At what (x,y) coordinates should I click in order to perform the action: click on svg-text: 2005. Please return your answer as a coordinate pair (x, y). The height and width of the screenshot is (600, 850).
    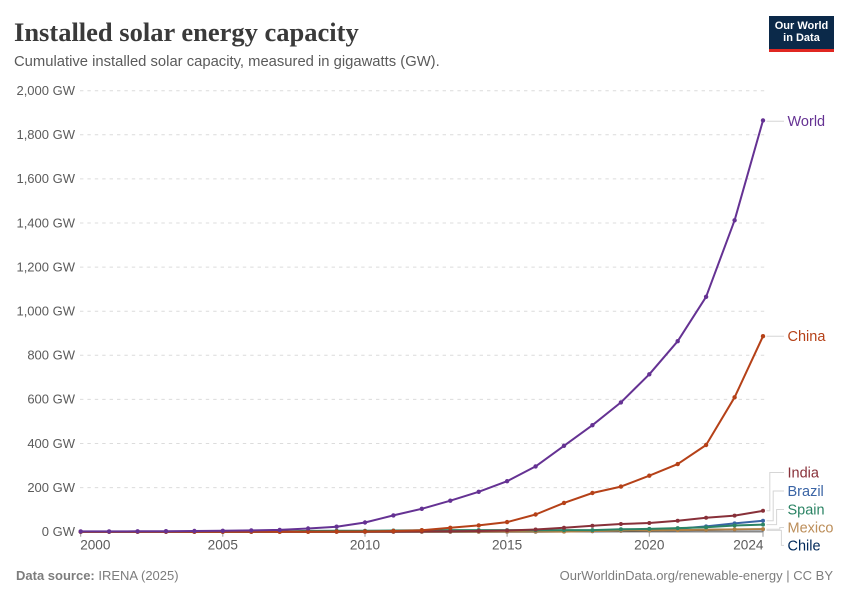
    Looking at the image, I should click on (223, 545).